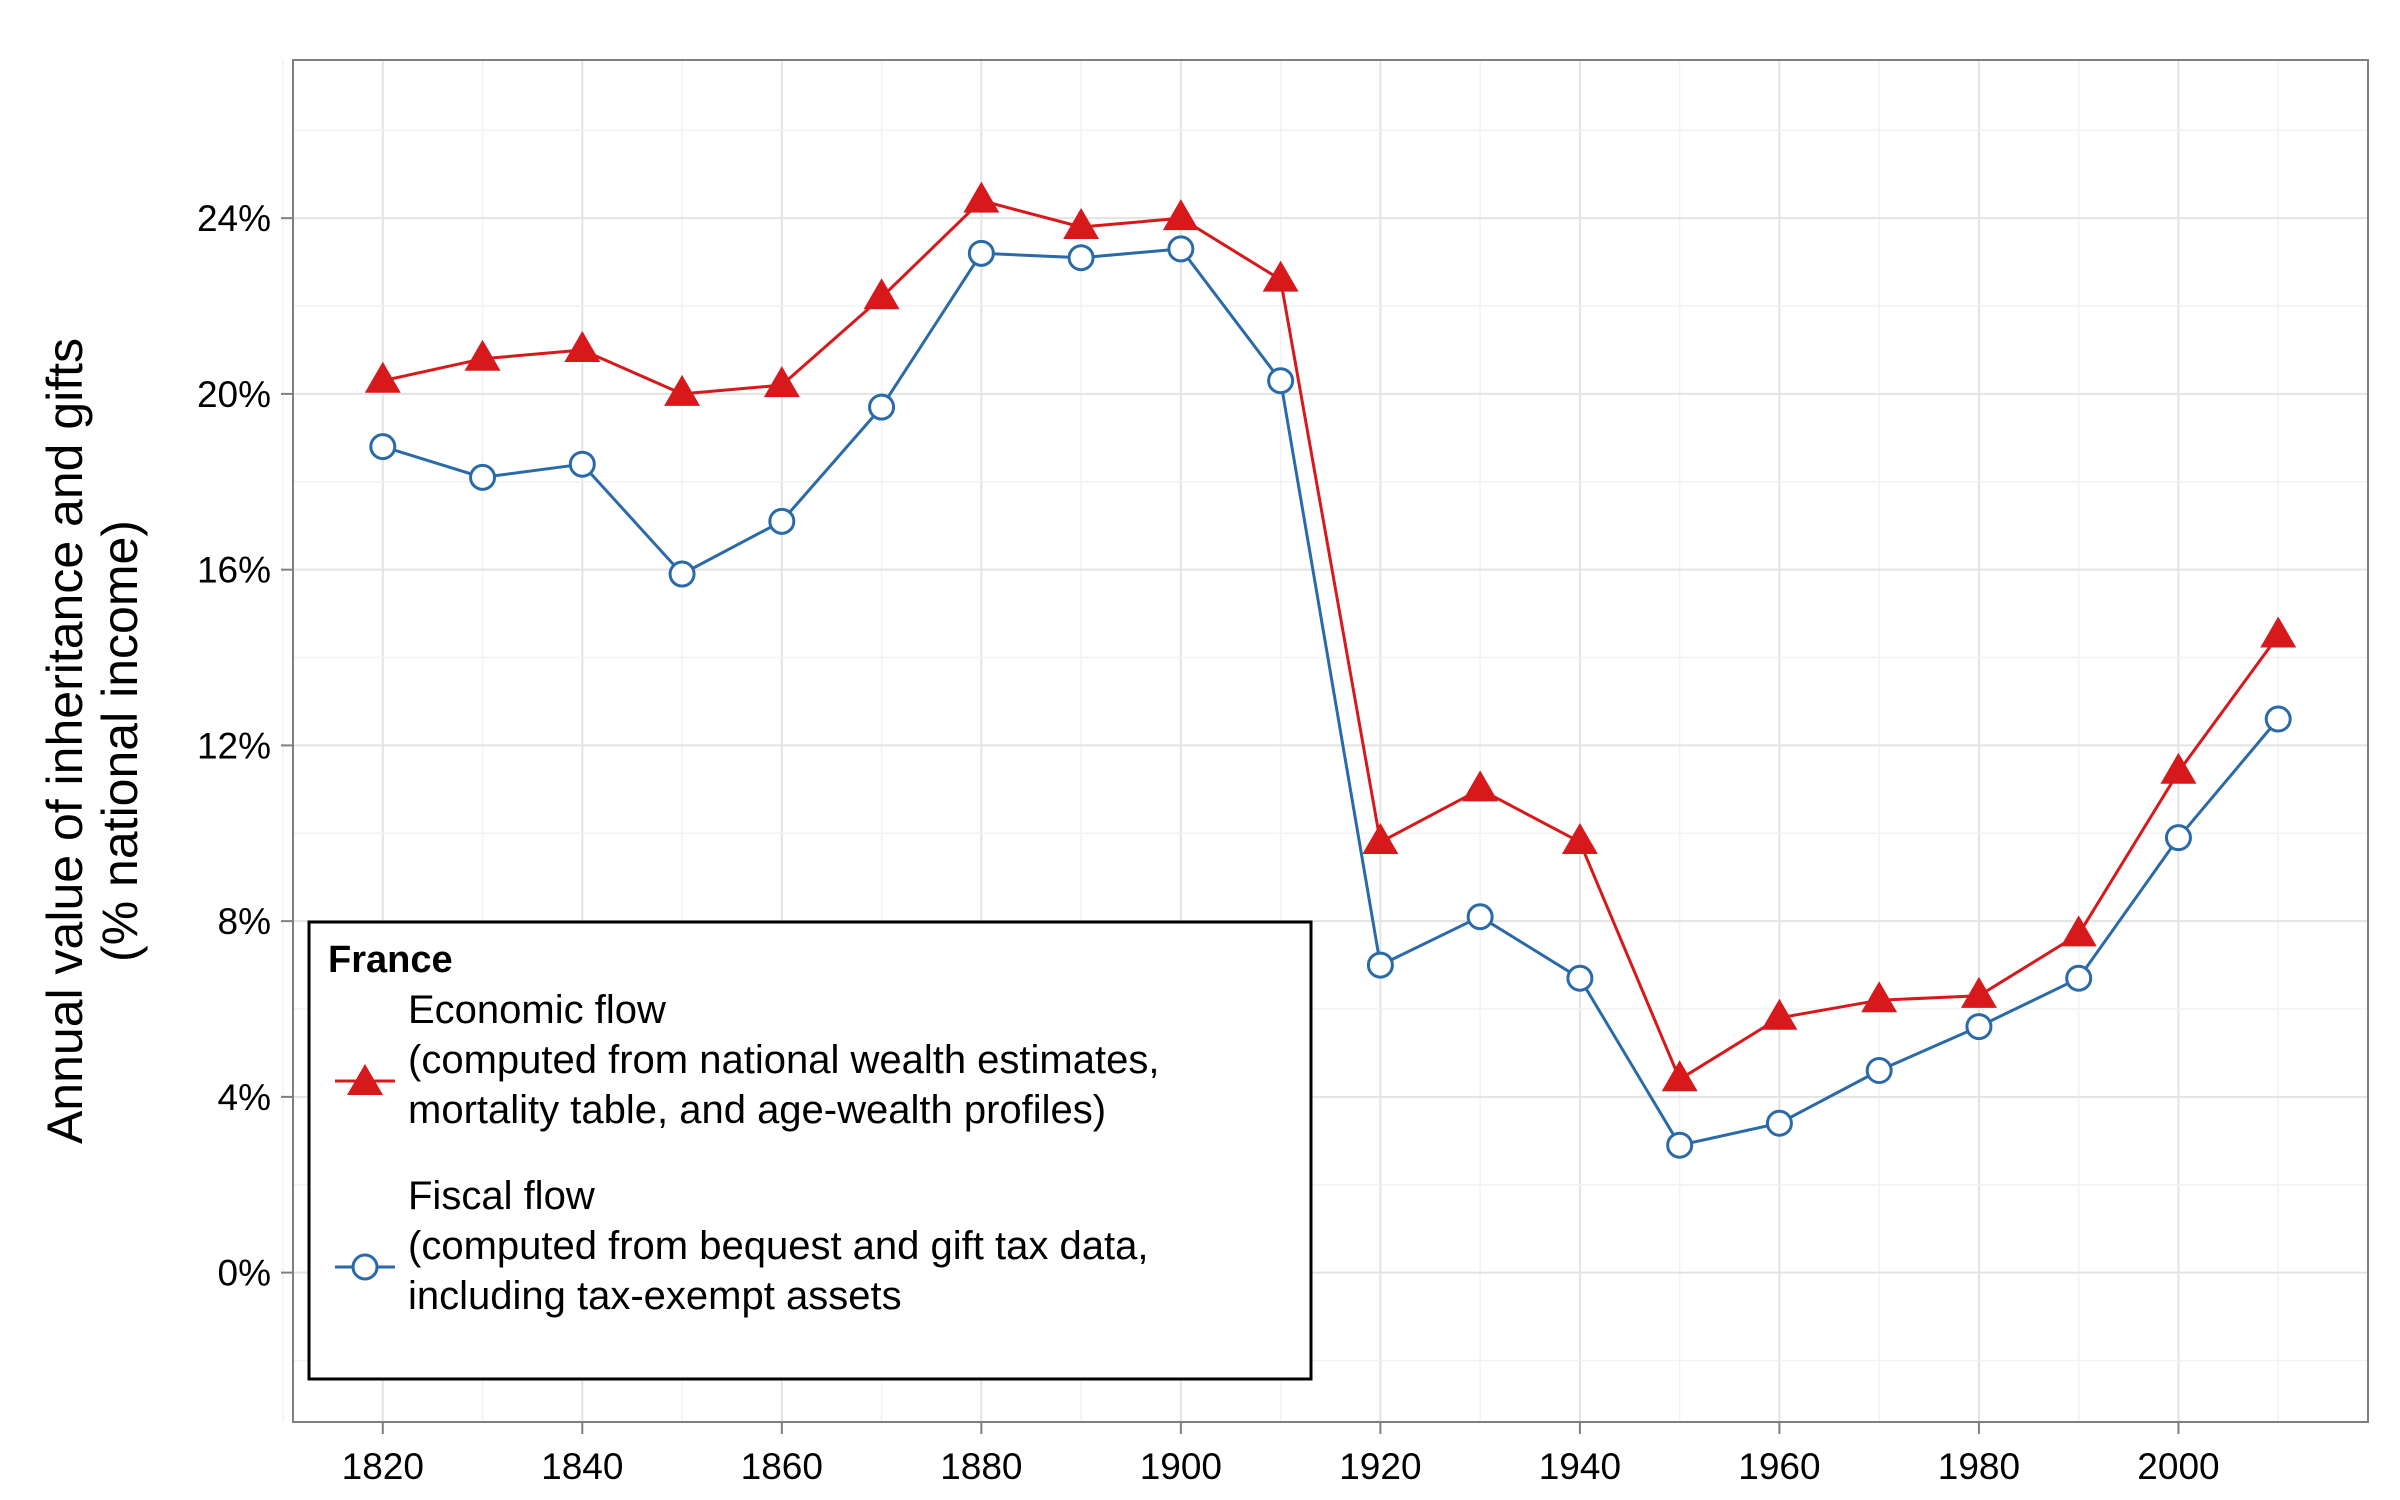 Image resolution: width=2400 pixels, height=1500 pixels. Describe the element at coordinates (537, 1010) in the screenshot. I see `legend-economic-line-1: Economic flow` at that location.